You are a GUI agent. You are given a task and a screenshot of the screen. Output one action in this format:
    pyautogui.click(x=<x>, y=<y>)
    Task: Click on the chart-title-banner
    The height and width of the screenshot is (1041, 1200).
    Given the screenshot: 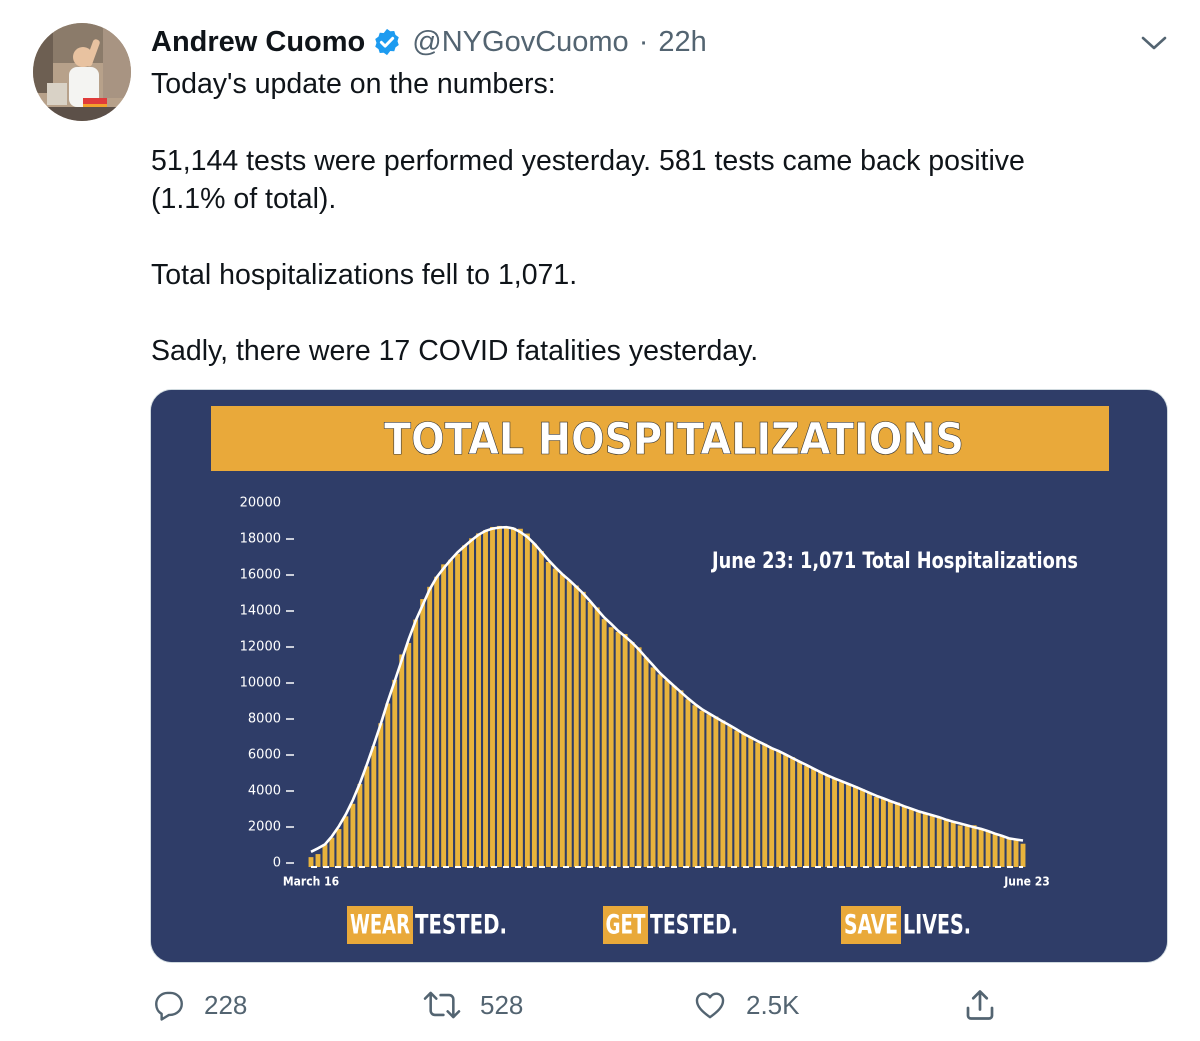 What is the action you would take?
    pyautogui.click(x=660, y=438)
    